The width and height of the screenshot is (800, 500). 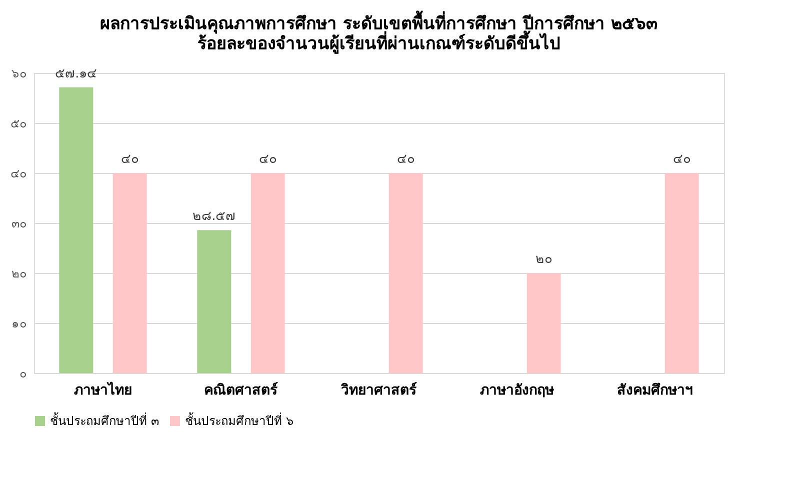 What do you see at coordinates (19, 73) in the screenshot?
I see `y-tick-label: ๖๐` at bounding box center [19, 73].